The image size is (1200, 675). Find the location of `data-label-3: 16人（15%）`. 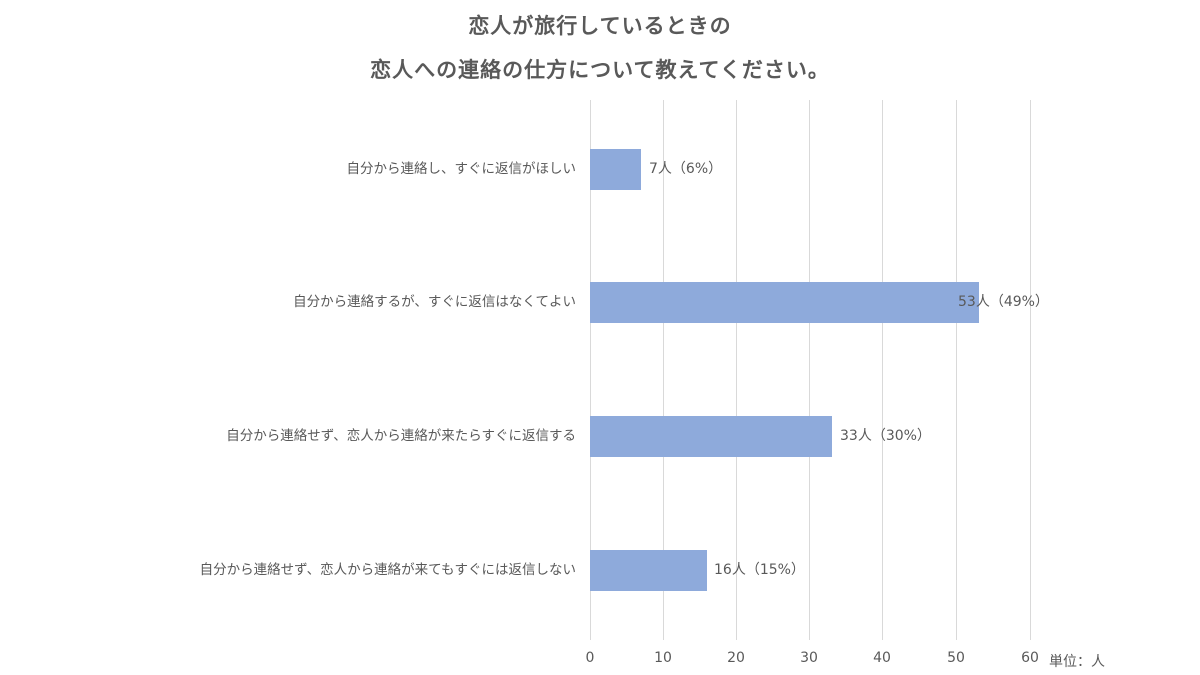

data-label-3: 16人（15%） is located at coordinates (759, 570).